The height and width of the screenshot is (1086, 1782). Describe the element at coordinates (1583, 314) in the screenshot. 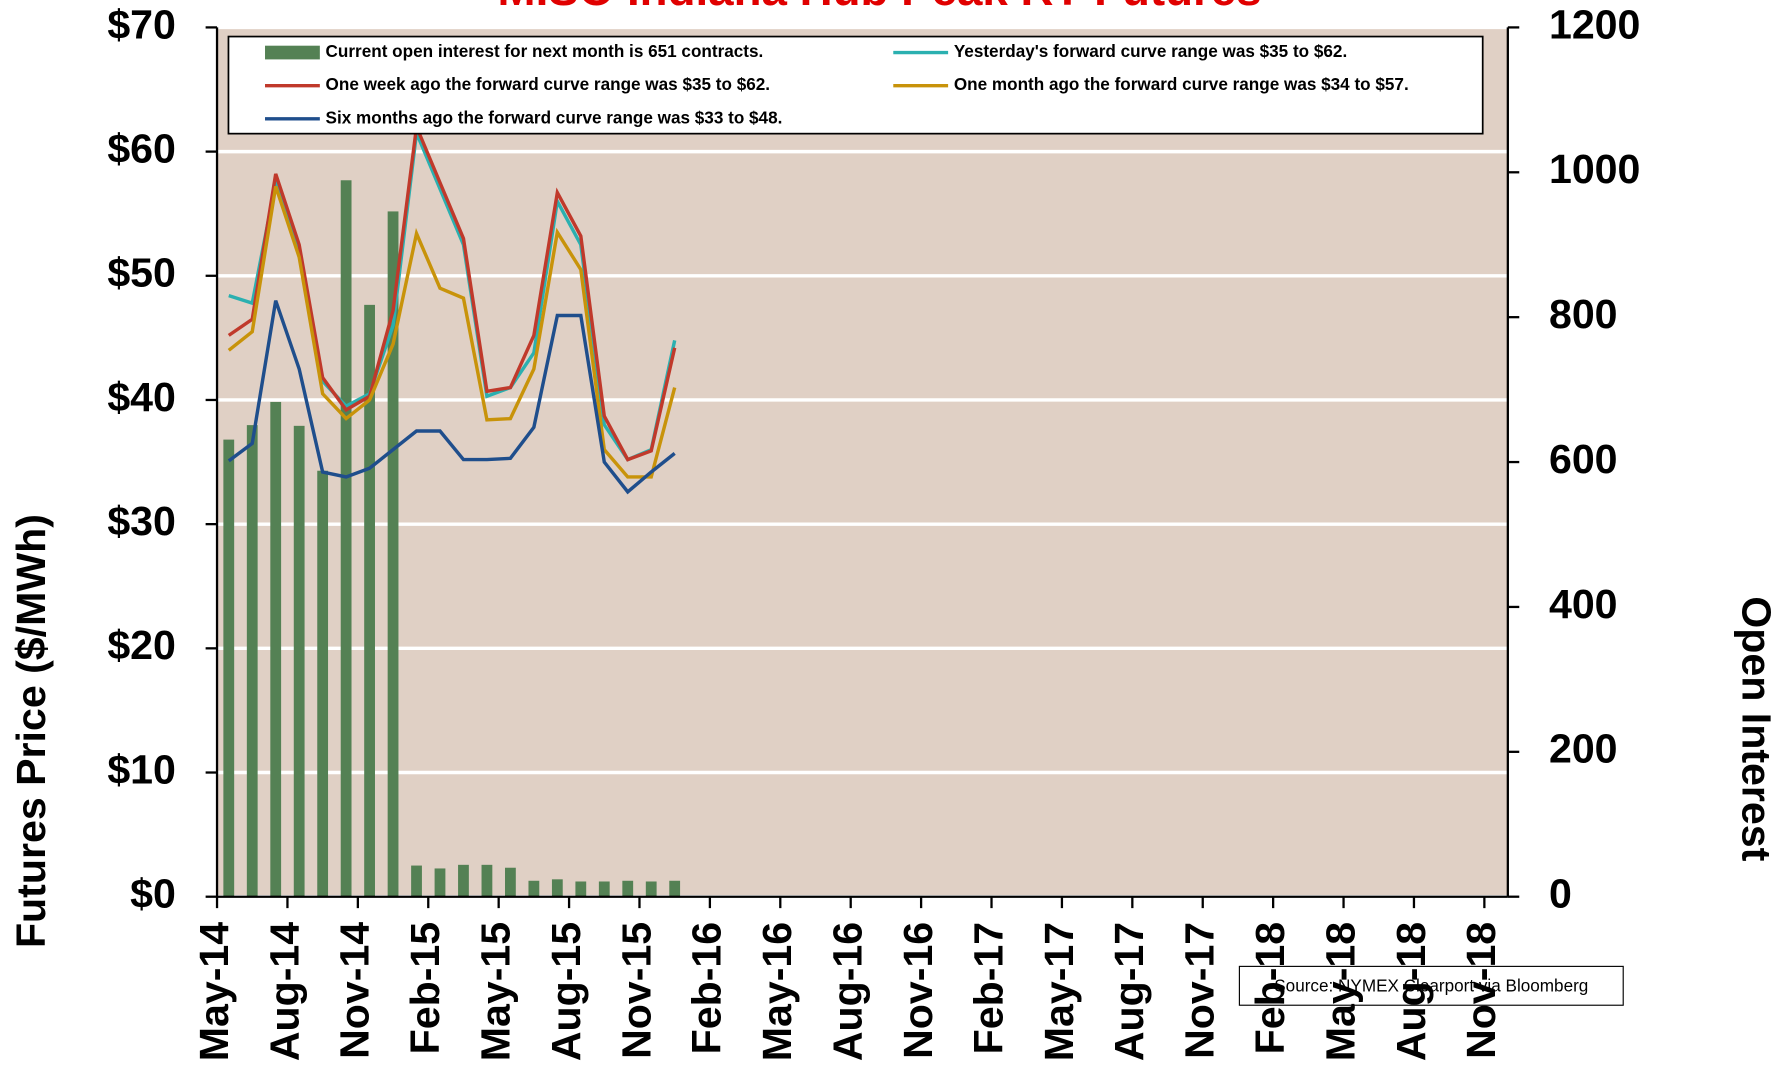

I see `y2-tick-label: 800` at that location.